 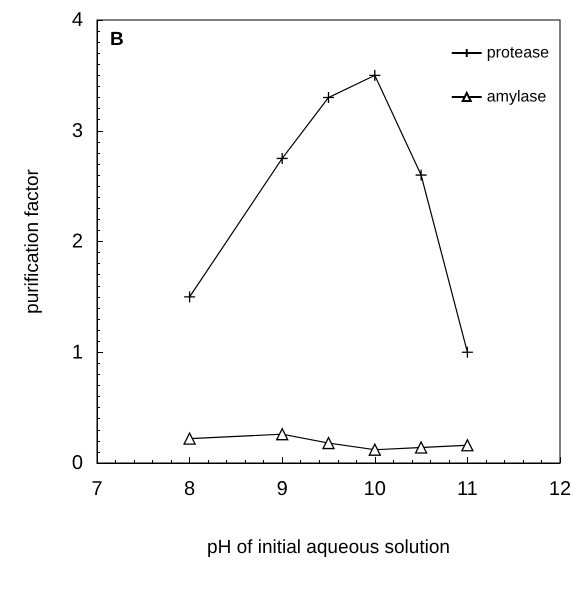 What do you see at coordinates (328, 547) in the screenshot?
I see `x-axis-title: pH of initial aqueous solution` at bounding box center [328, 547].